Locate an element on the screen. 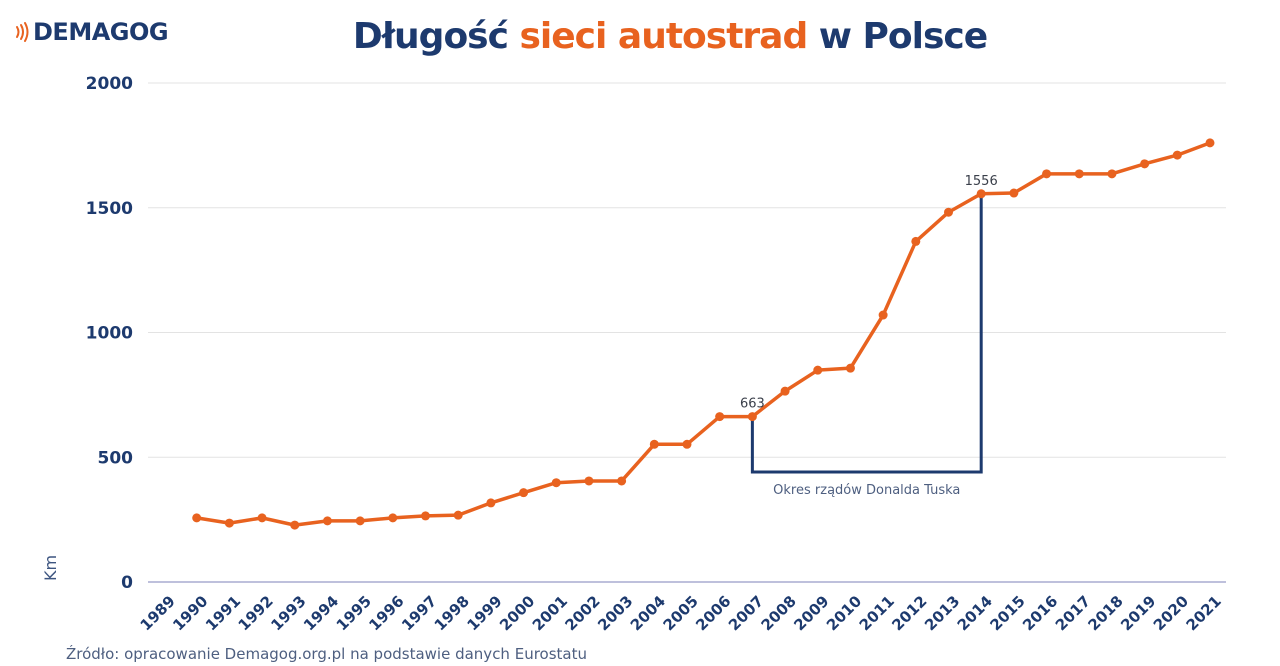 The height and width of the screenshot is (666, 1280). y-tick-label: 1500 is located at coordinates (109, 209).